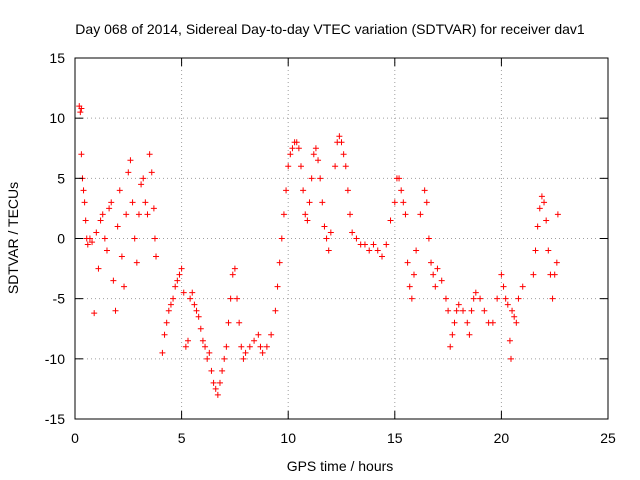 The height and width of the screenshot is (480, 640). Describe the element at coordinates (13, 238) in the screenshot. I see `y-axis-label: SDTVAR / TECUs` at that location.